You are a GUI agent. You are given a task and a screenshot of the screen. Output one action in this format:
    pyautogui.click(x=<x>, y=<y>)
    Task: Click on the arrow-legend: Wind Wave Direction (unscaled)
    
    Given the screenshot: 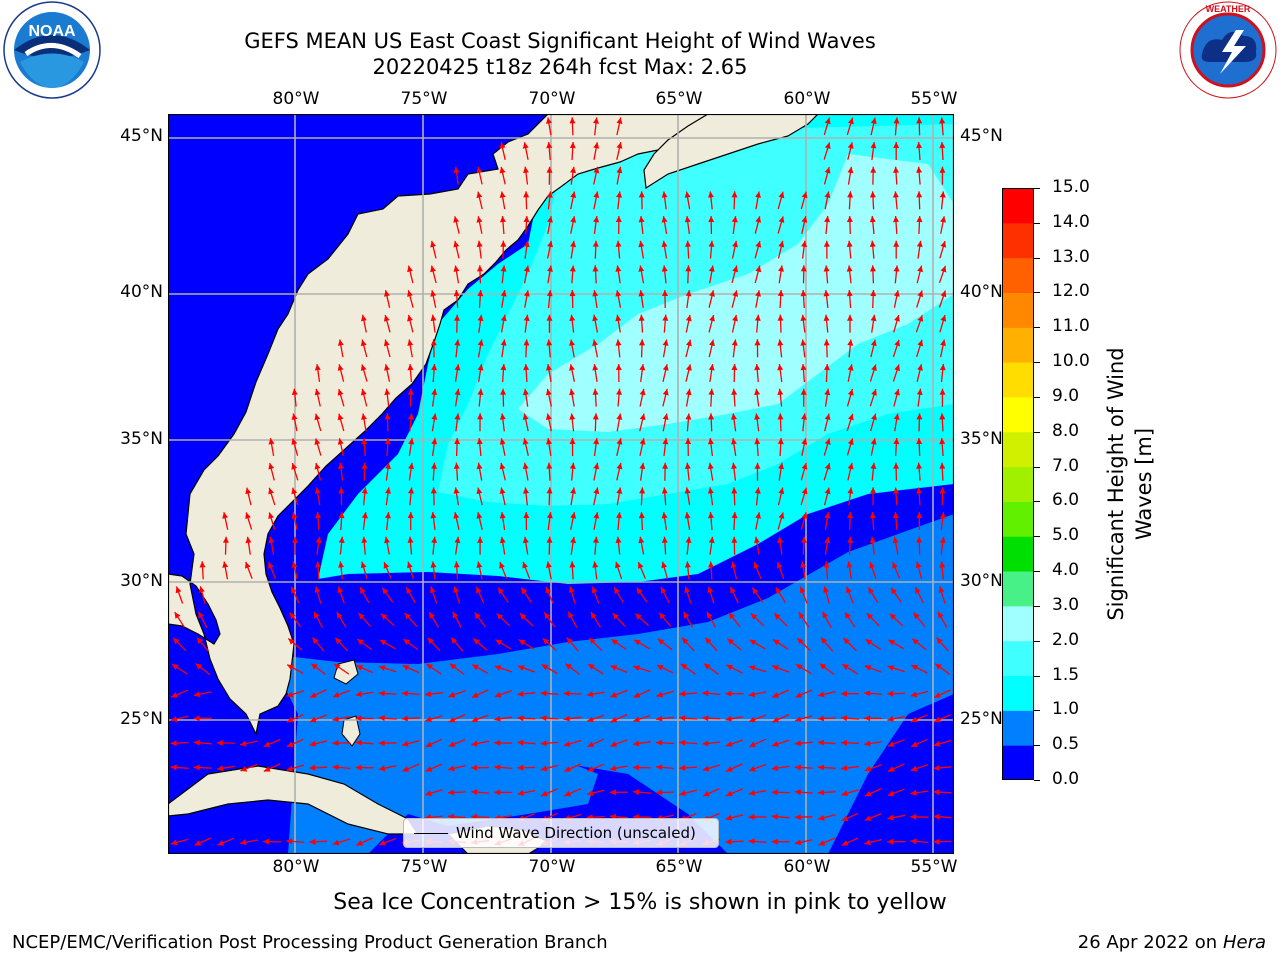 What is the action you would take?
    pyautogui.click(x=561, y=833)
    